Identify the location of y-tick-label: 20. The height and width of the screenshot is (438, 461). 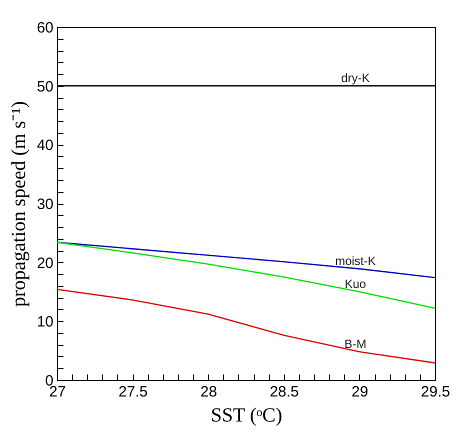
(45, 263).